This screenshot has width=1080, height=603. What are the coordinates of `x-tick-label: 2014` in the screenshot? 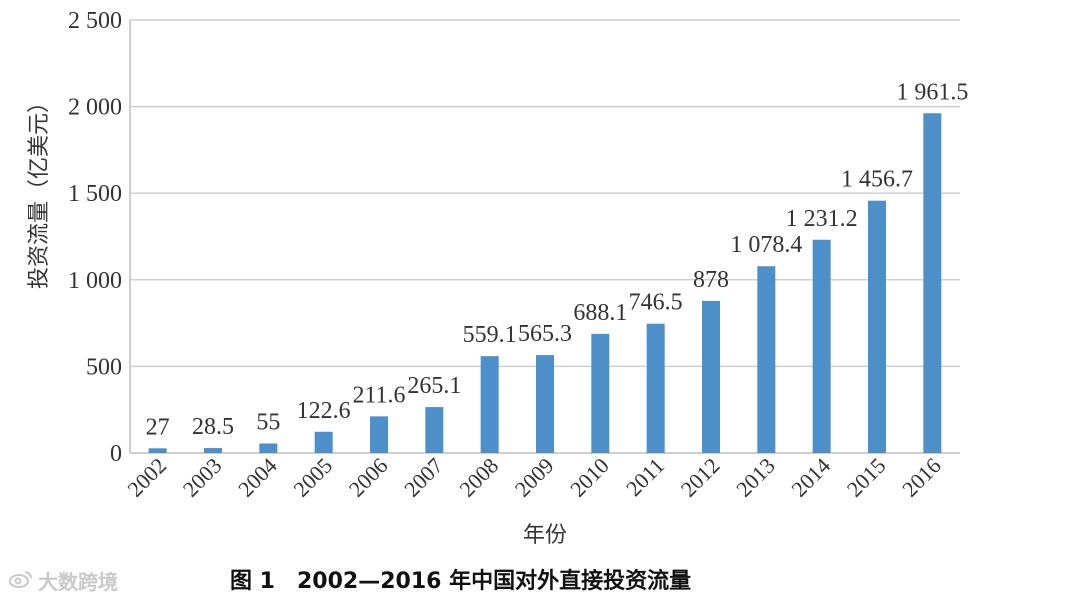 It's located at (810, 477).